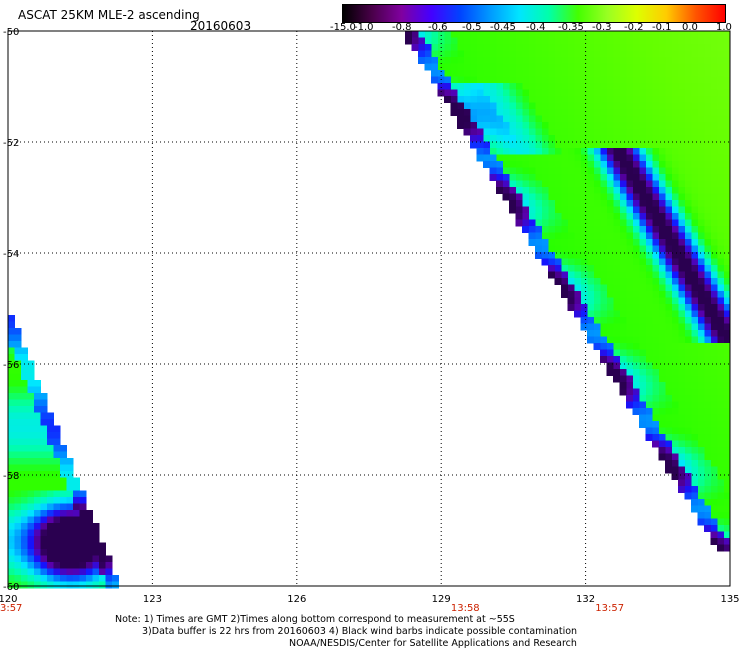  What do you see at coordinates (11, 587) in the screenshot?
I see `lat-tick-label: -60` at bounding box center [11, 587].